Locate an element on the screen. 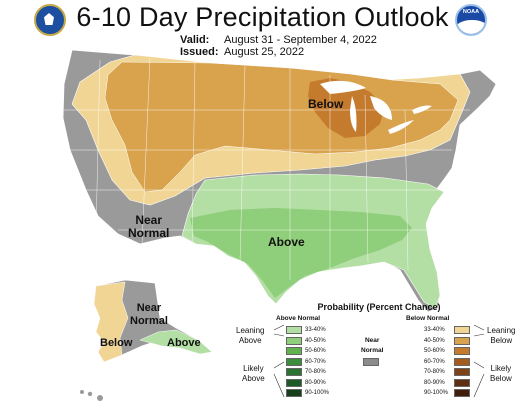  map-label-below-alaska: Below is located at coordinates (116, 343).